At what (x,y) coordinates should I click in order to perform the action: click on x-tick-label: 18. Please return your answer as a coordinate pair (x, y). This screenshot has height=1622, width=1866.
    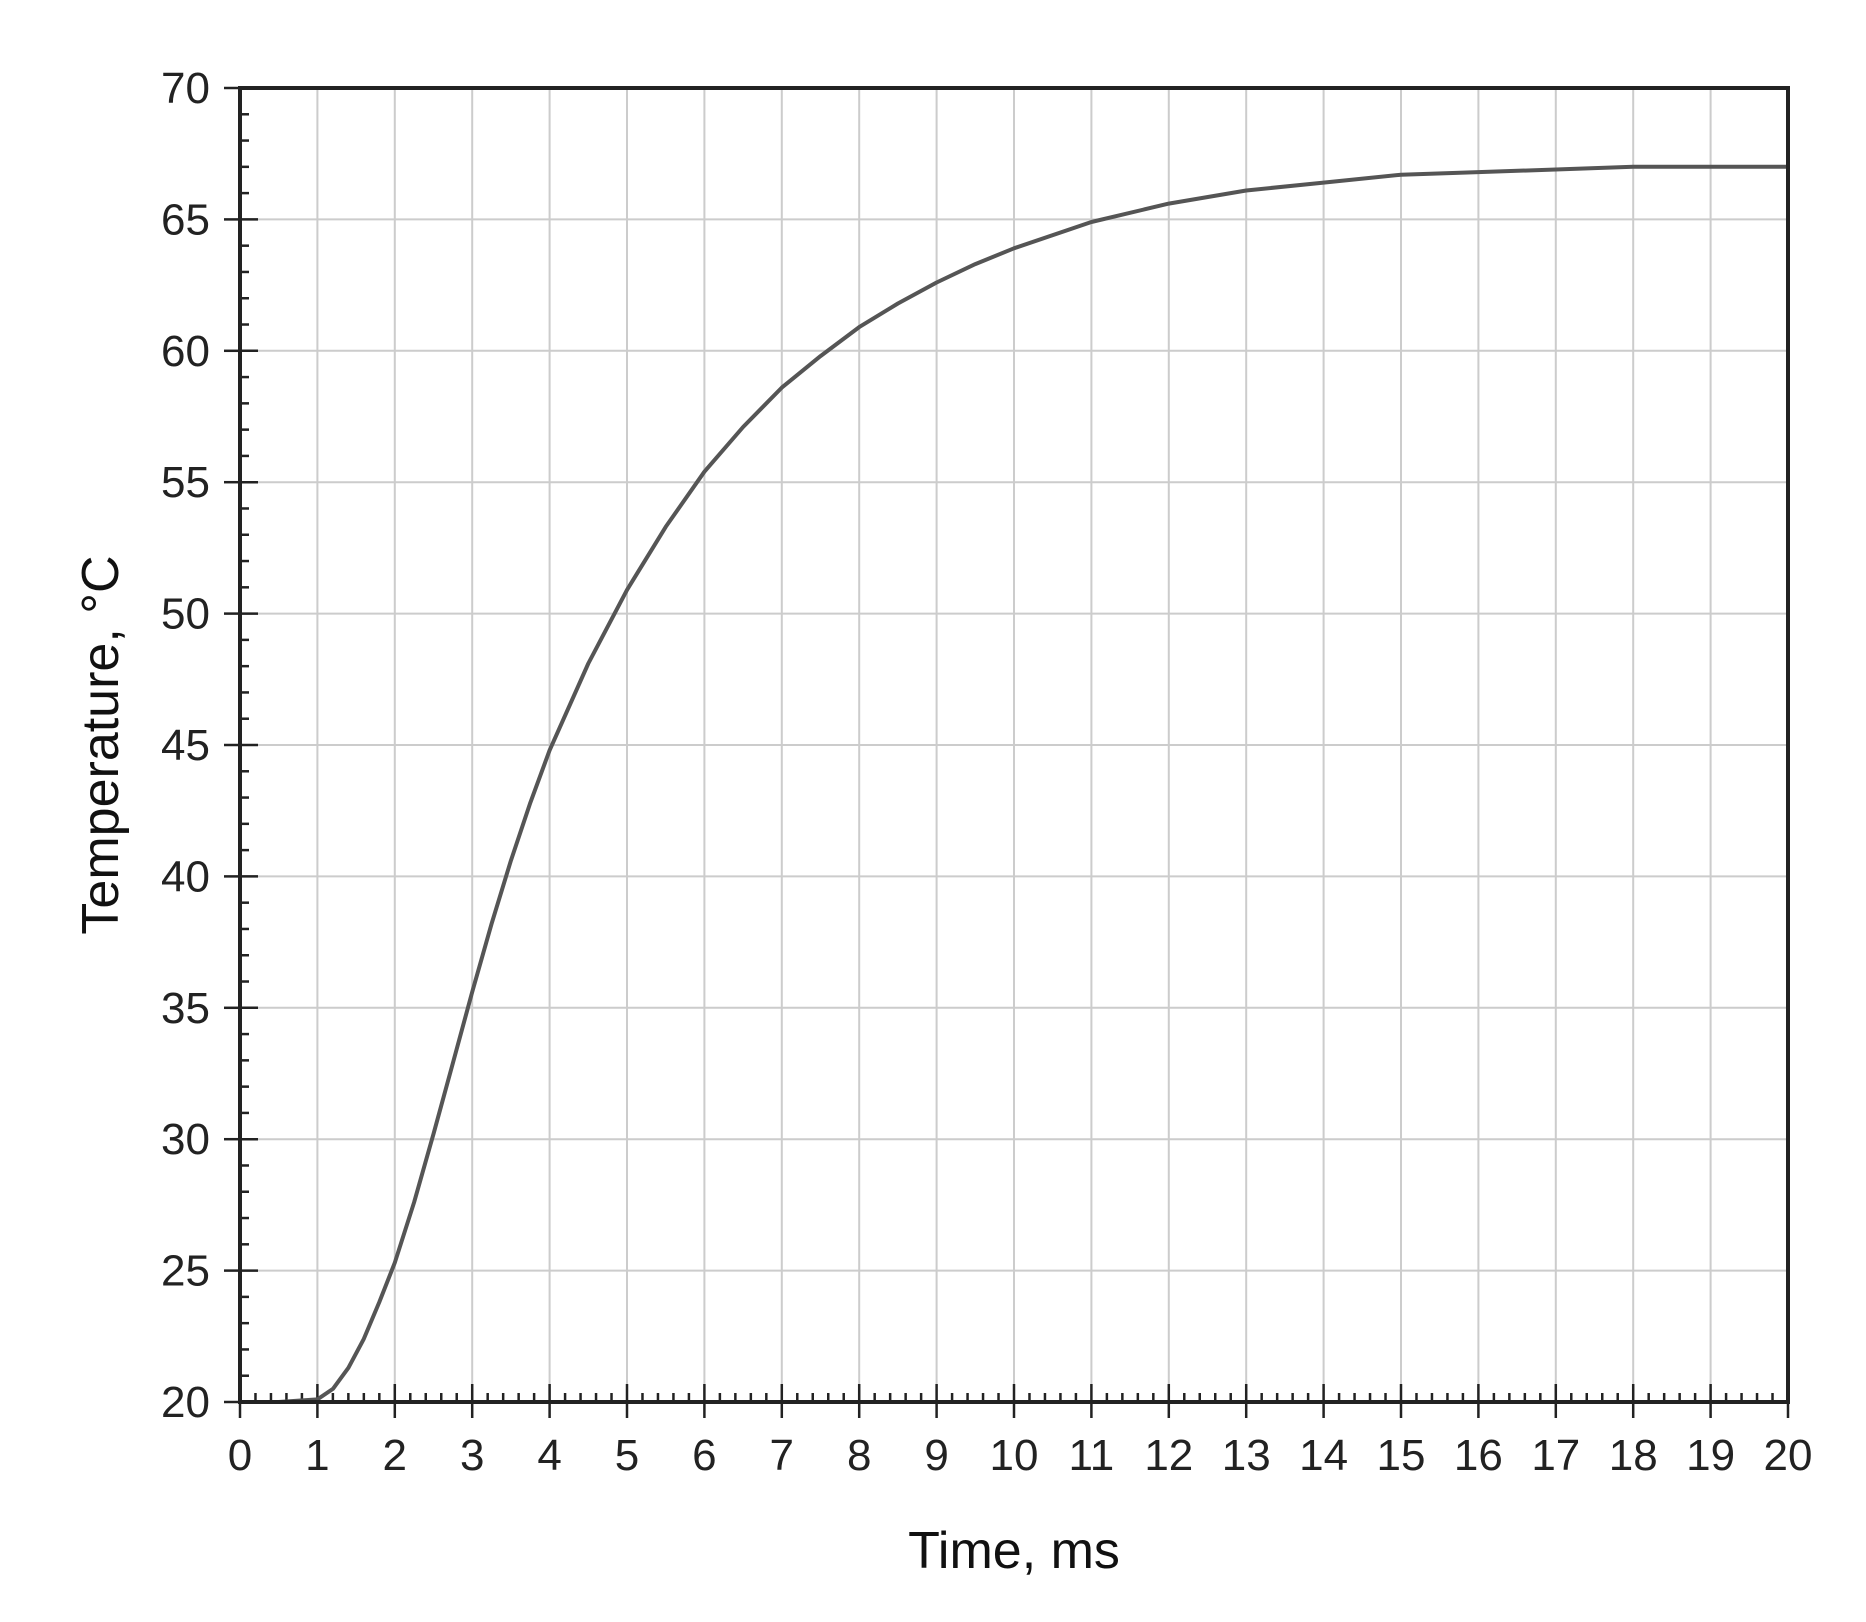
    Looking at the image, I should click on (1633, 1455).